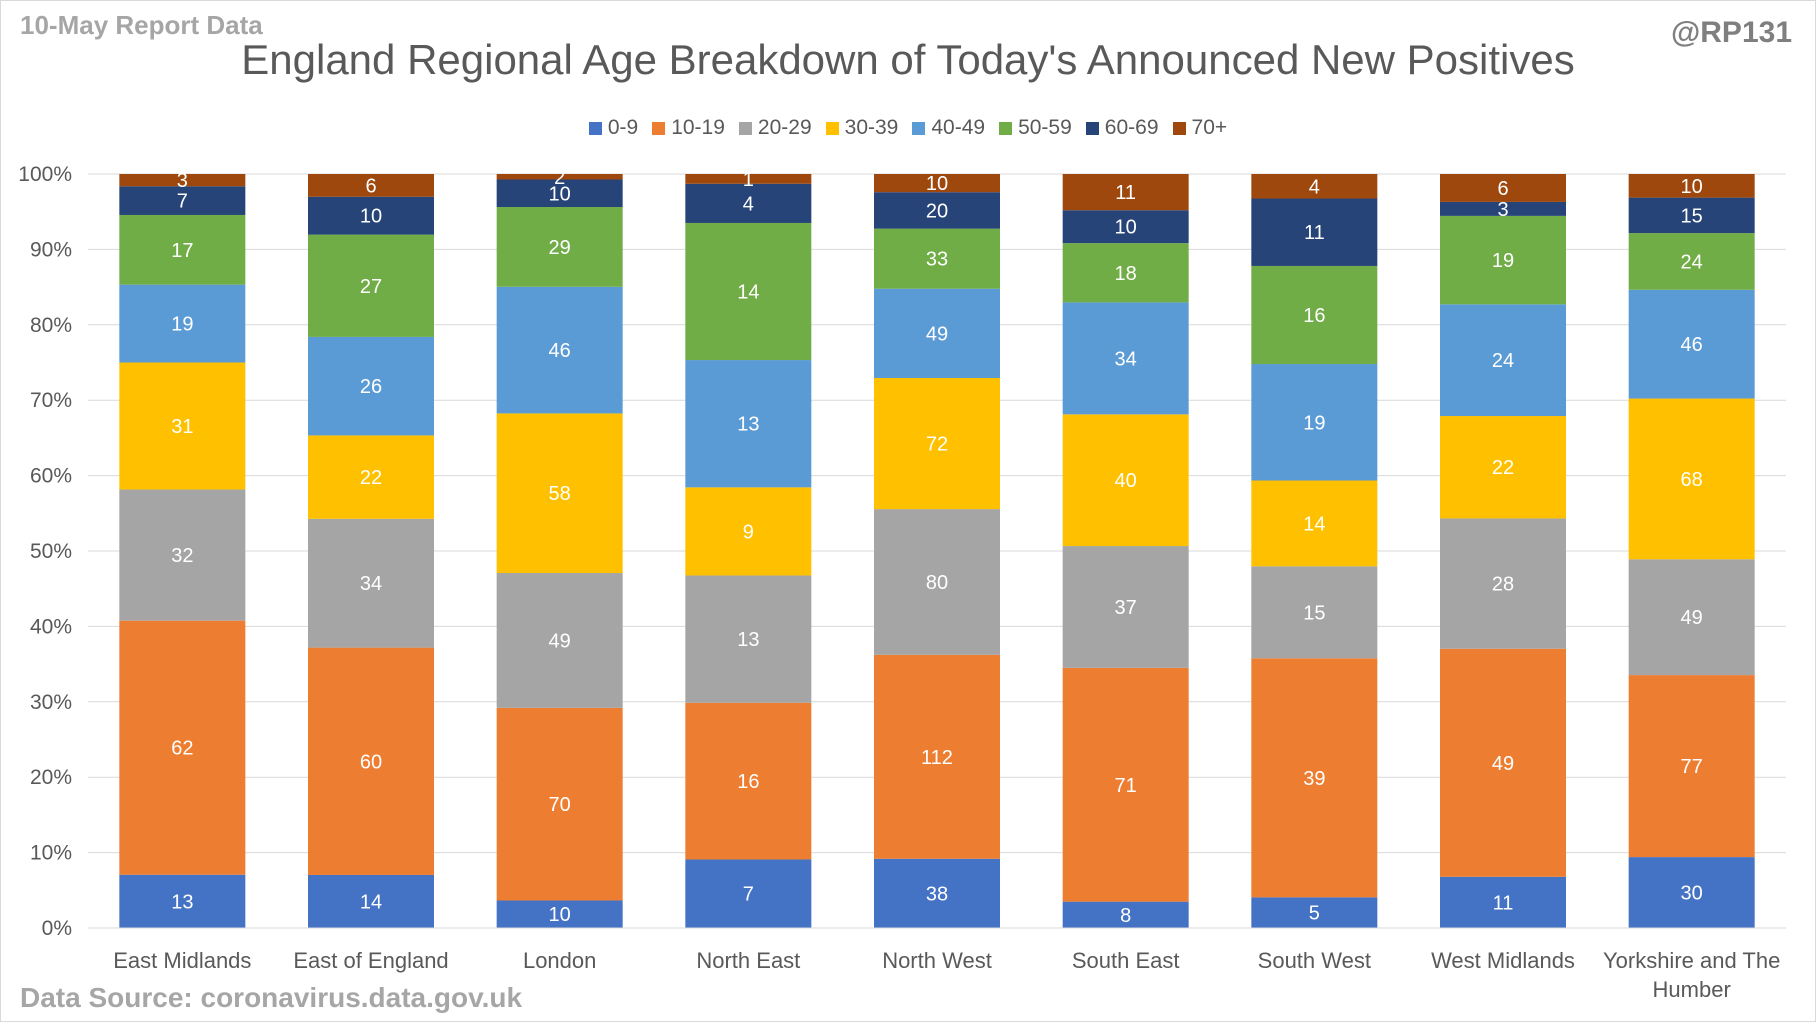 The width and height of the screenshot is (1816, 1022). I want to click on x-category-label: South East, so click(1126, 960).